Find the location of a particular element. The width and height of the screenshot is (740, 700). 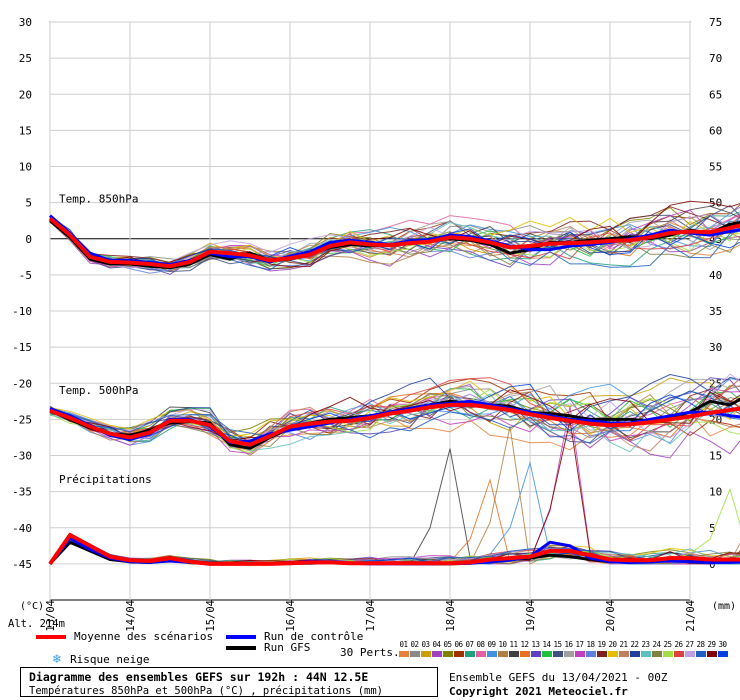

legend-mean-swatch is located at coordinates (51, 637).